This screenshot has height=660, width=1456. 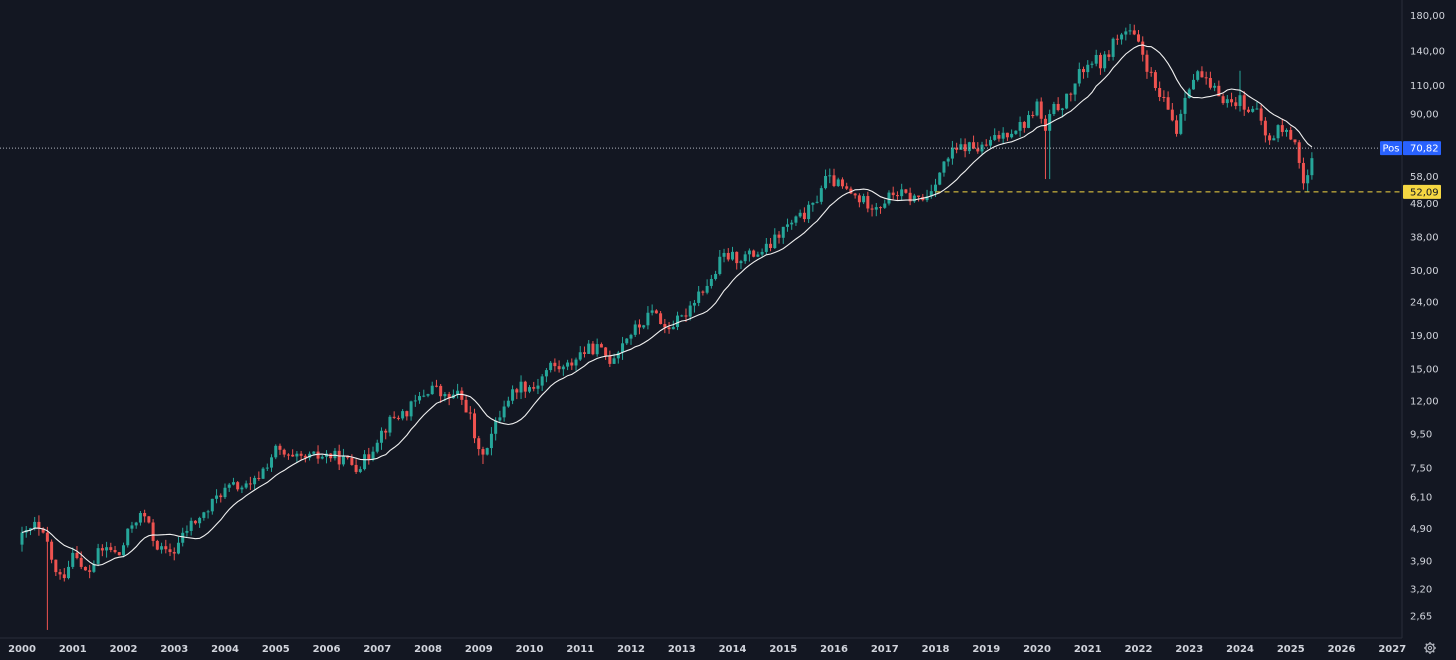 What do you see at coordinates (701, 170) in the screenshot?
I see `price-lines-layer` at bounding box center [701, 170].